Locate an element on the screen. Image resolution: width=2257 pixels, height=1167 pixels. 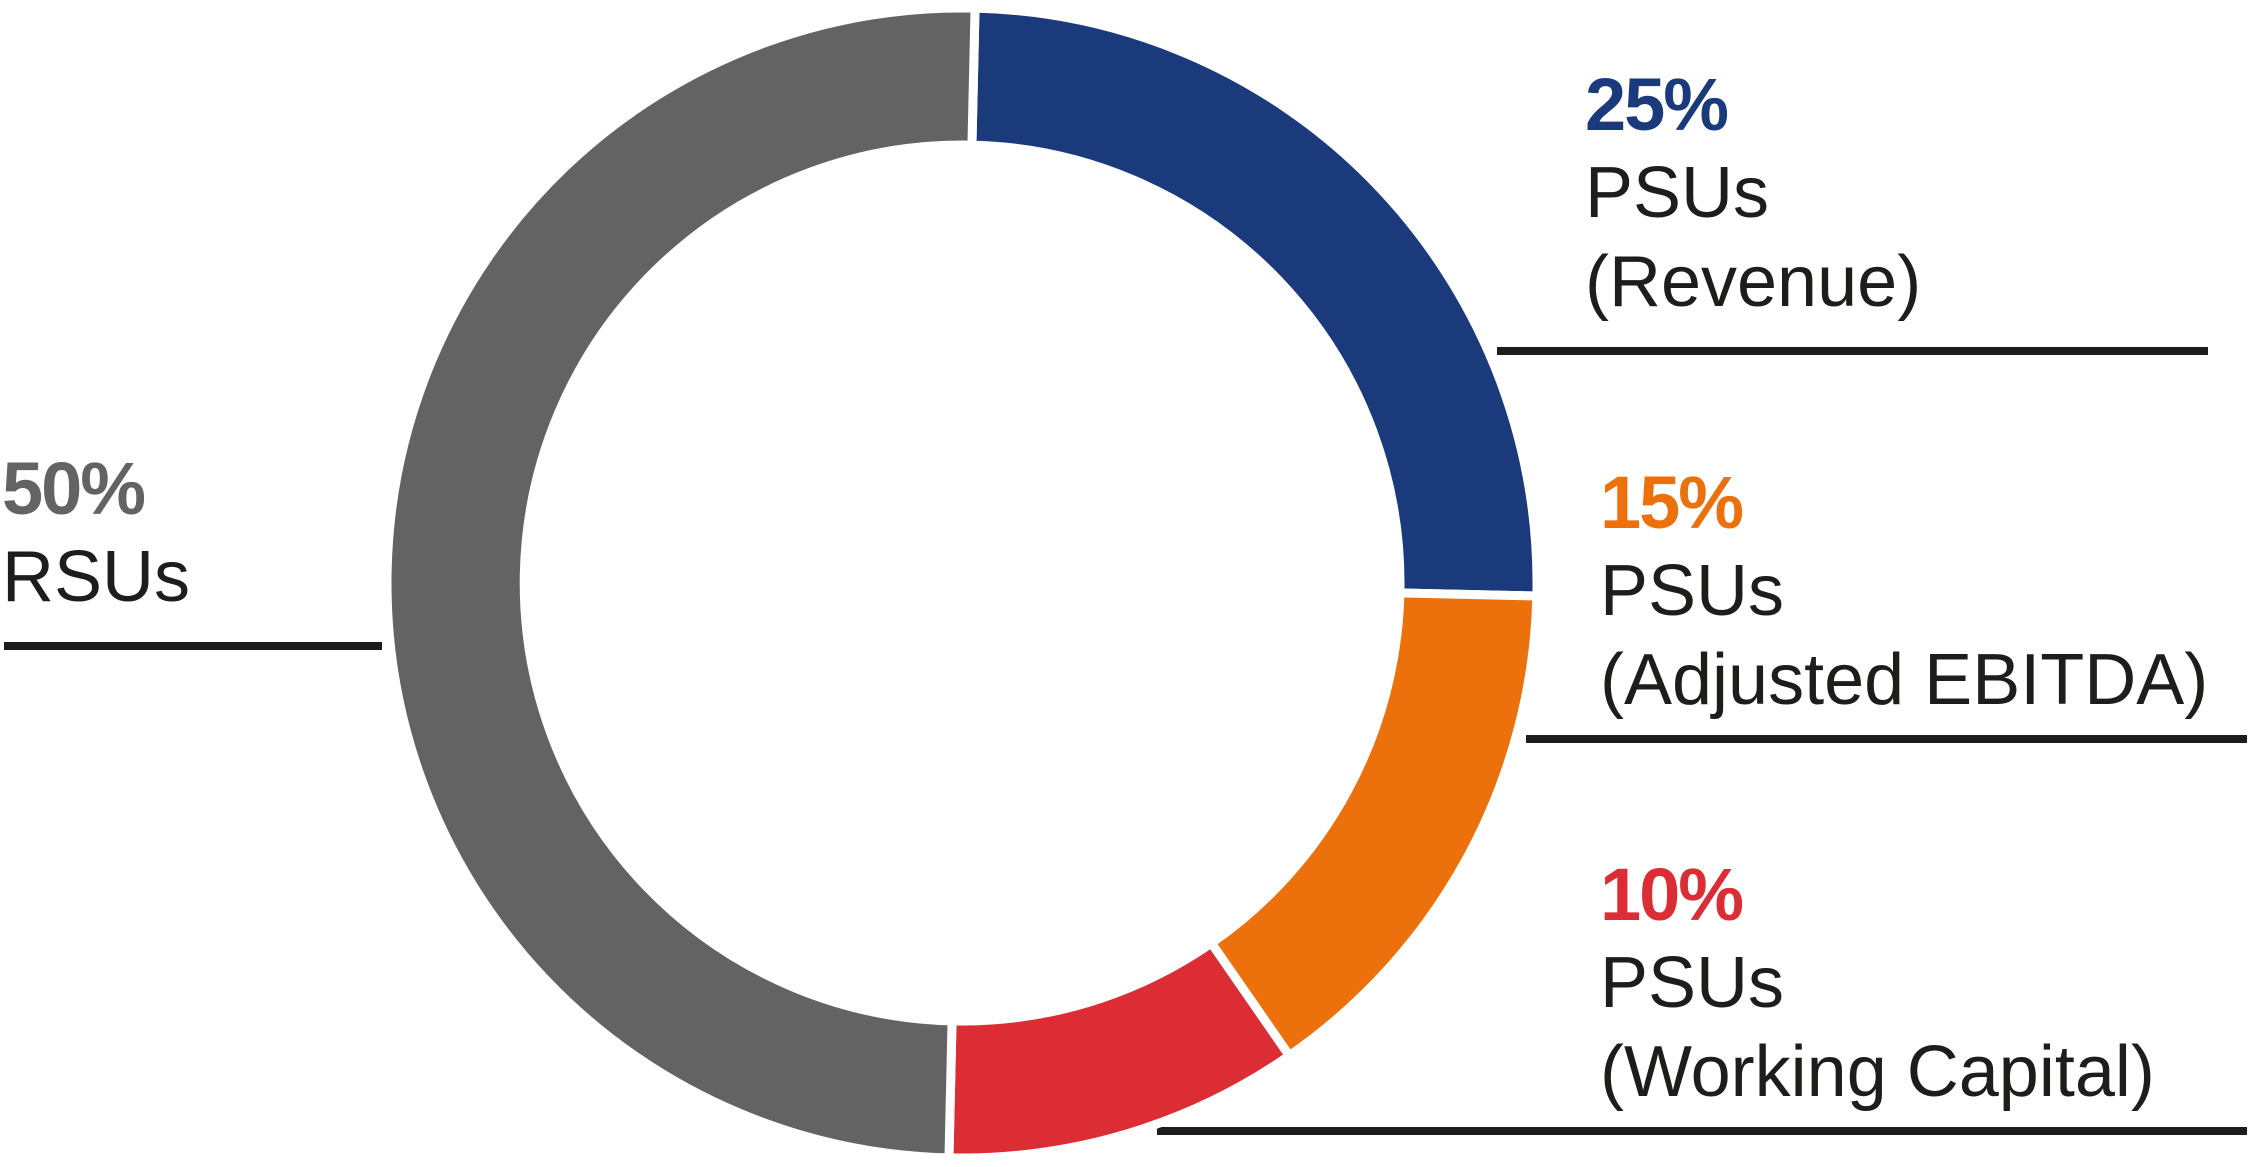
label-revenue: 25% PSUs (Revenue) is located at coordinates (1753, 193).